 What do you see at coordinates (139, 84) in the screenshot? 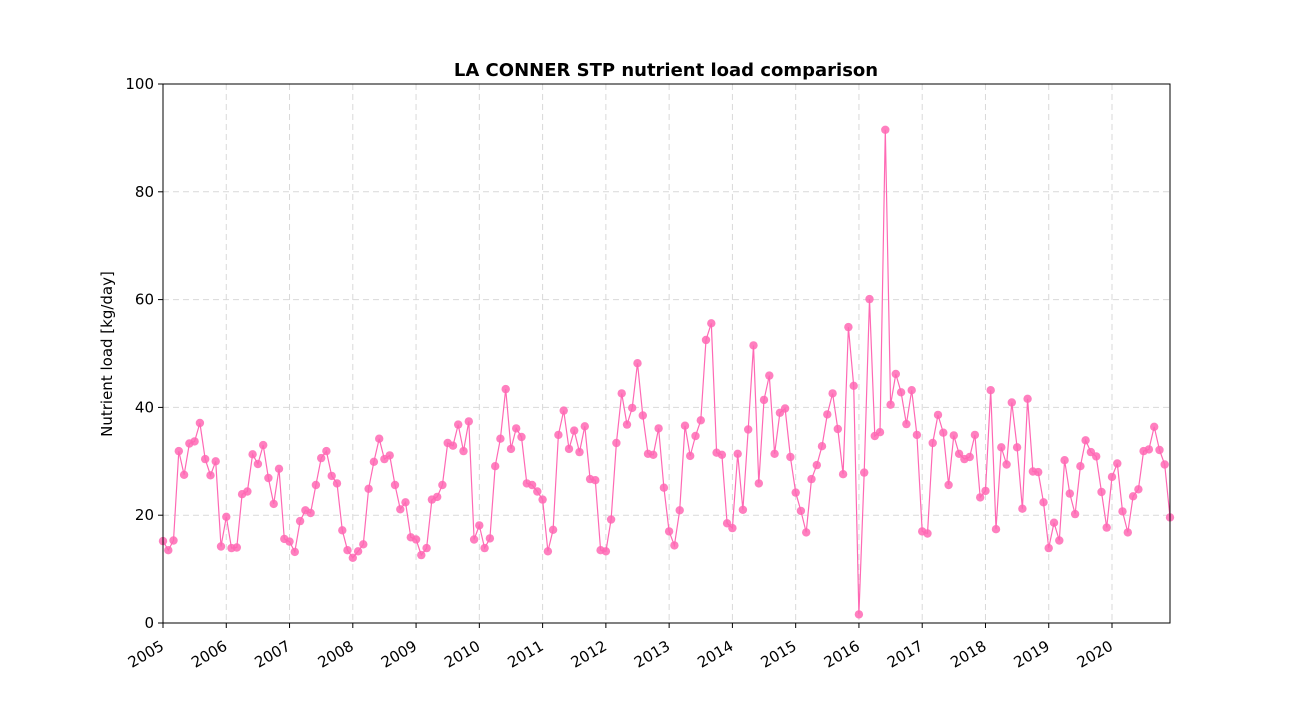
I see `y-tick-label: 100` at bounding box center [139, 84].